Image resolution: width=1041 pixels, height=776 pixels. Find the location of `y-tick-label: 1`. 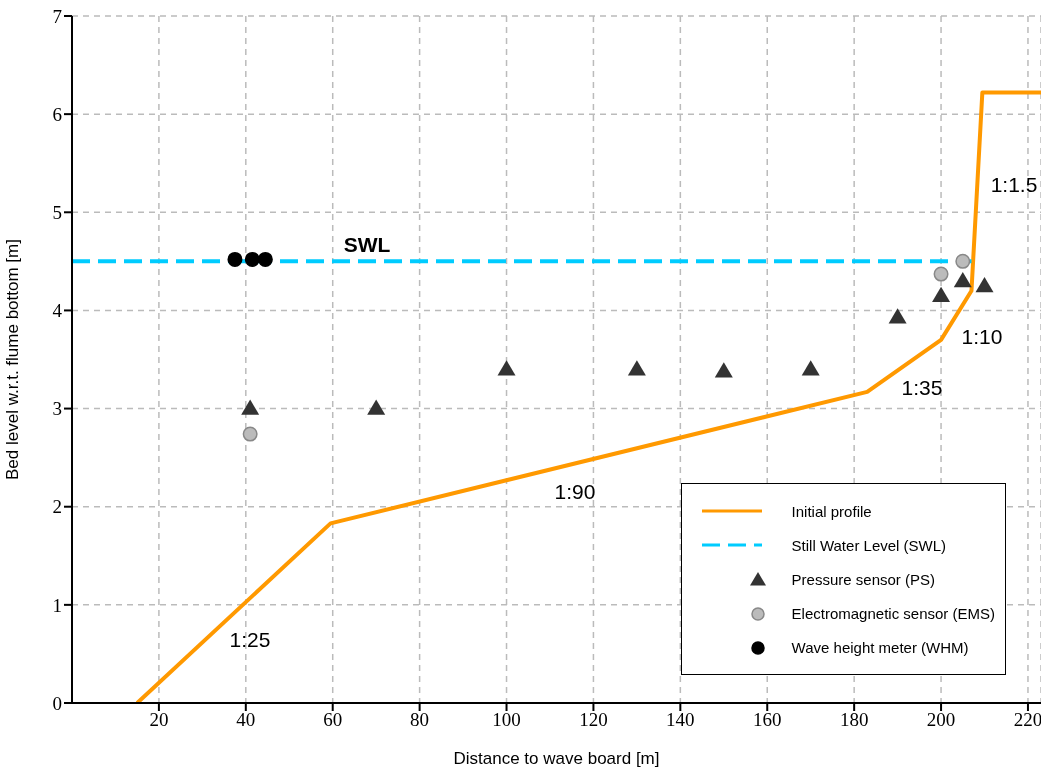

y-tick-label: 1 is located at coordinates (57, 605).